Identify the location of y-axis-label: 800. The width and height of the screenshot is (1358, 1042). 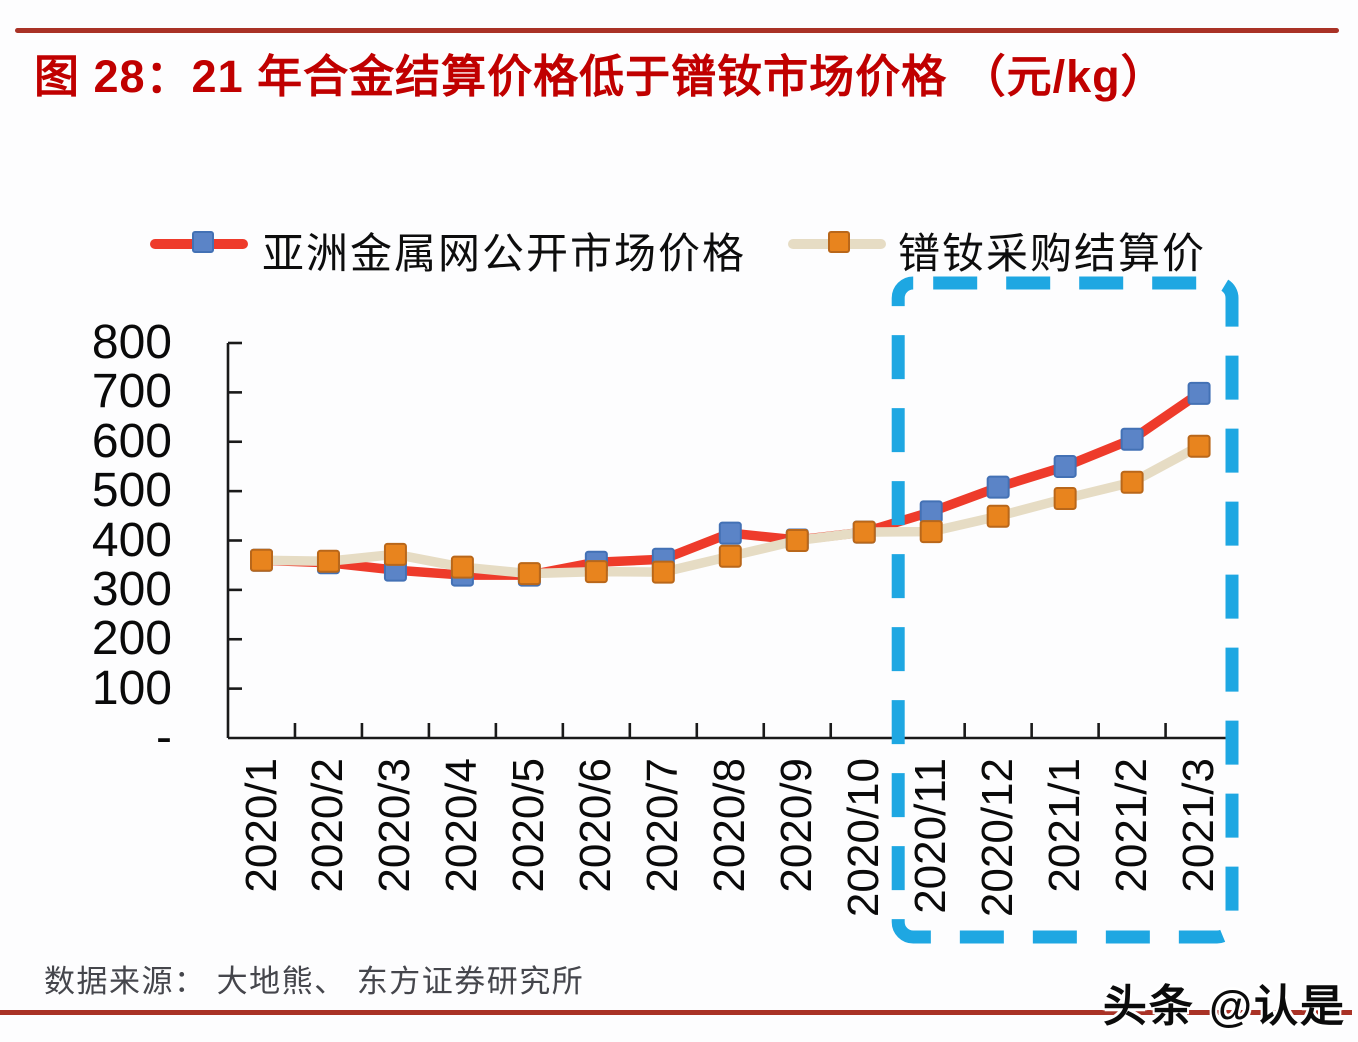
(131, 342).